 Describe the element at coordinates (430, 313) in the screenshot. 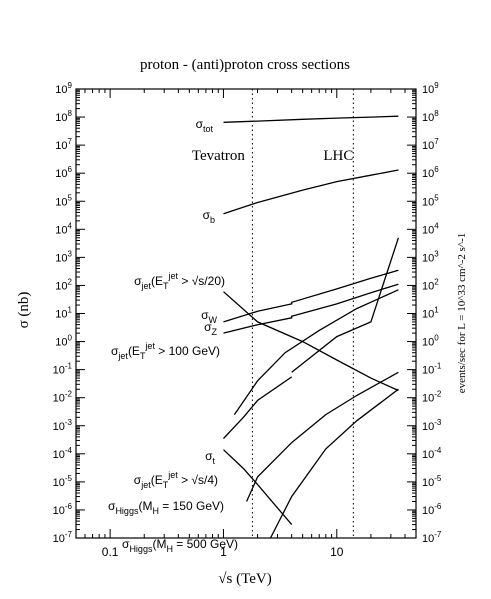

I see `y2-tick-label: 10¹` at that location.